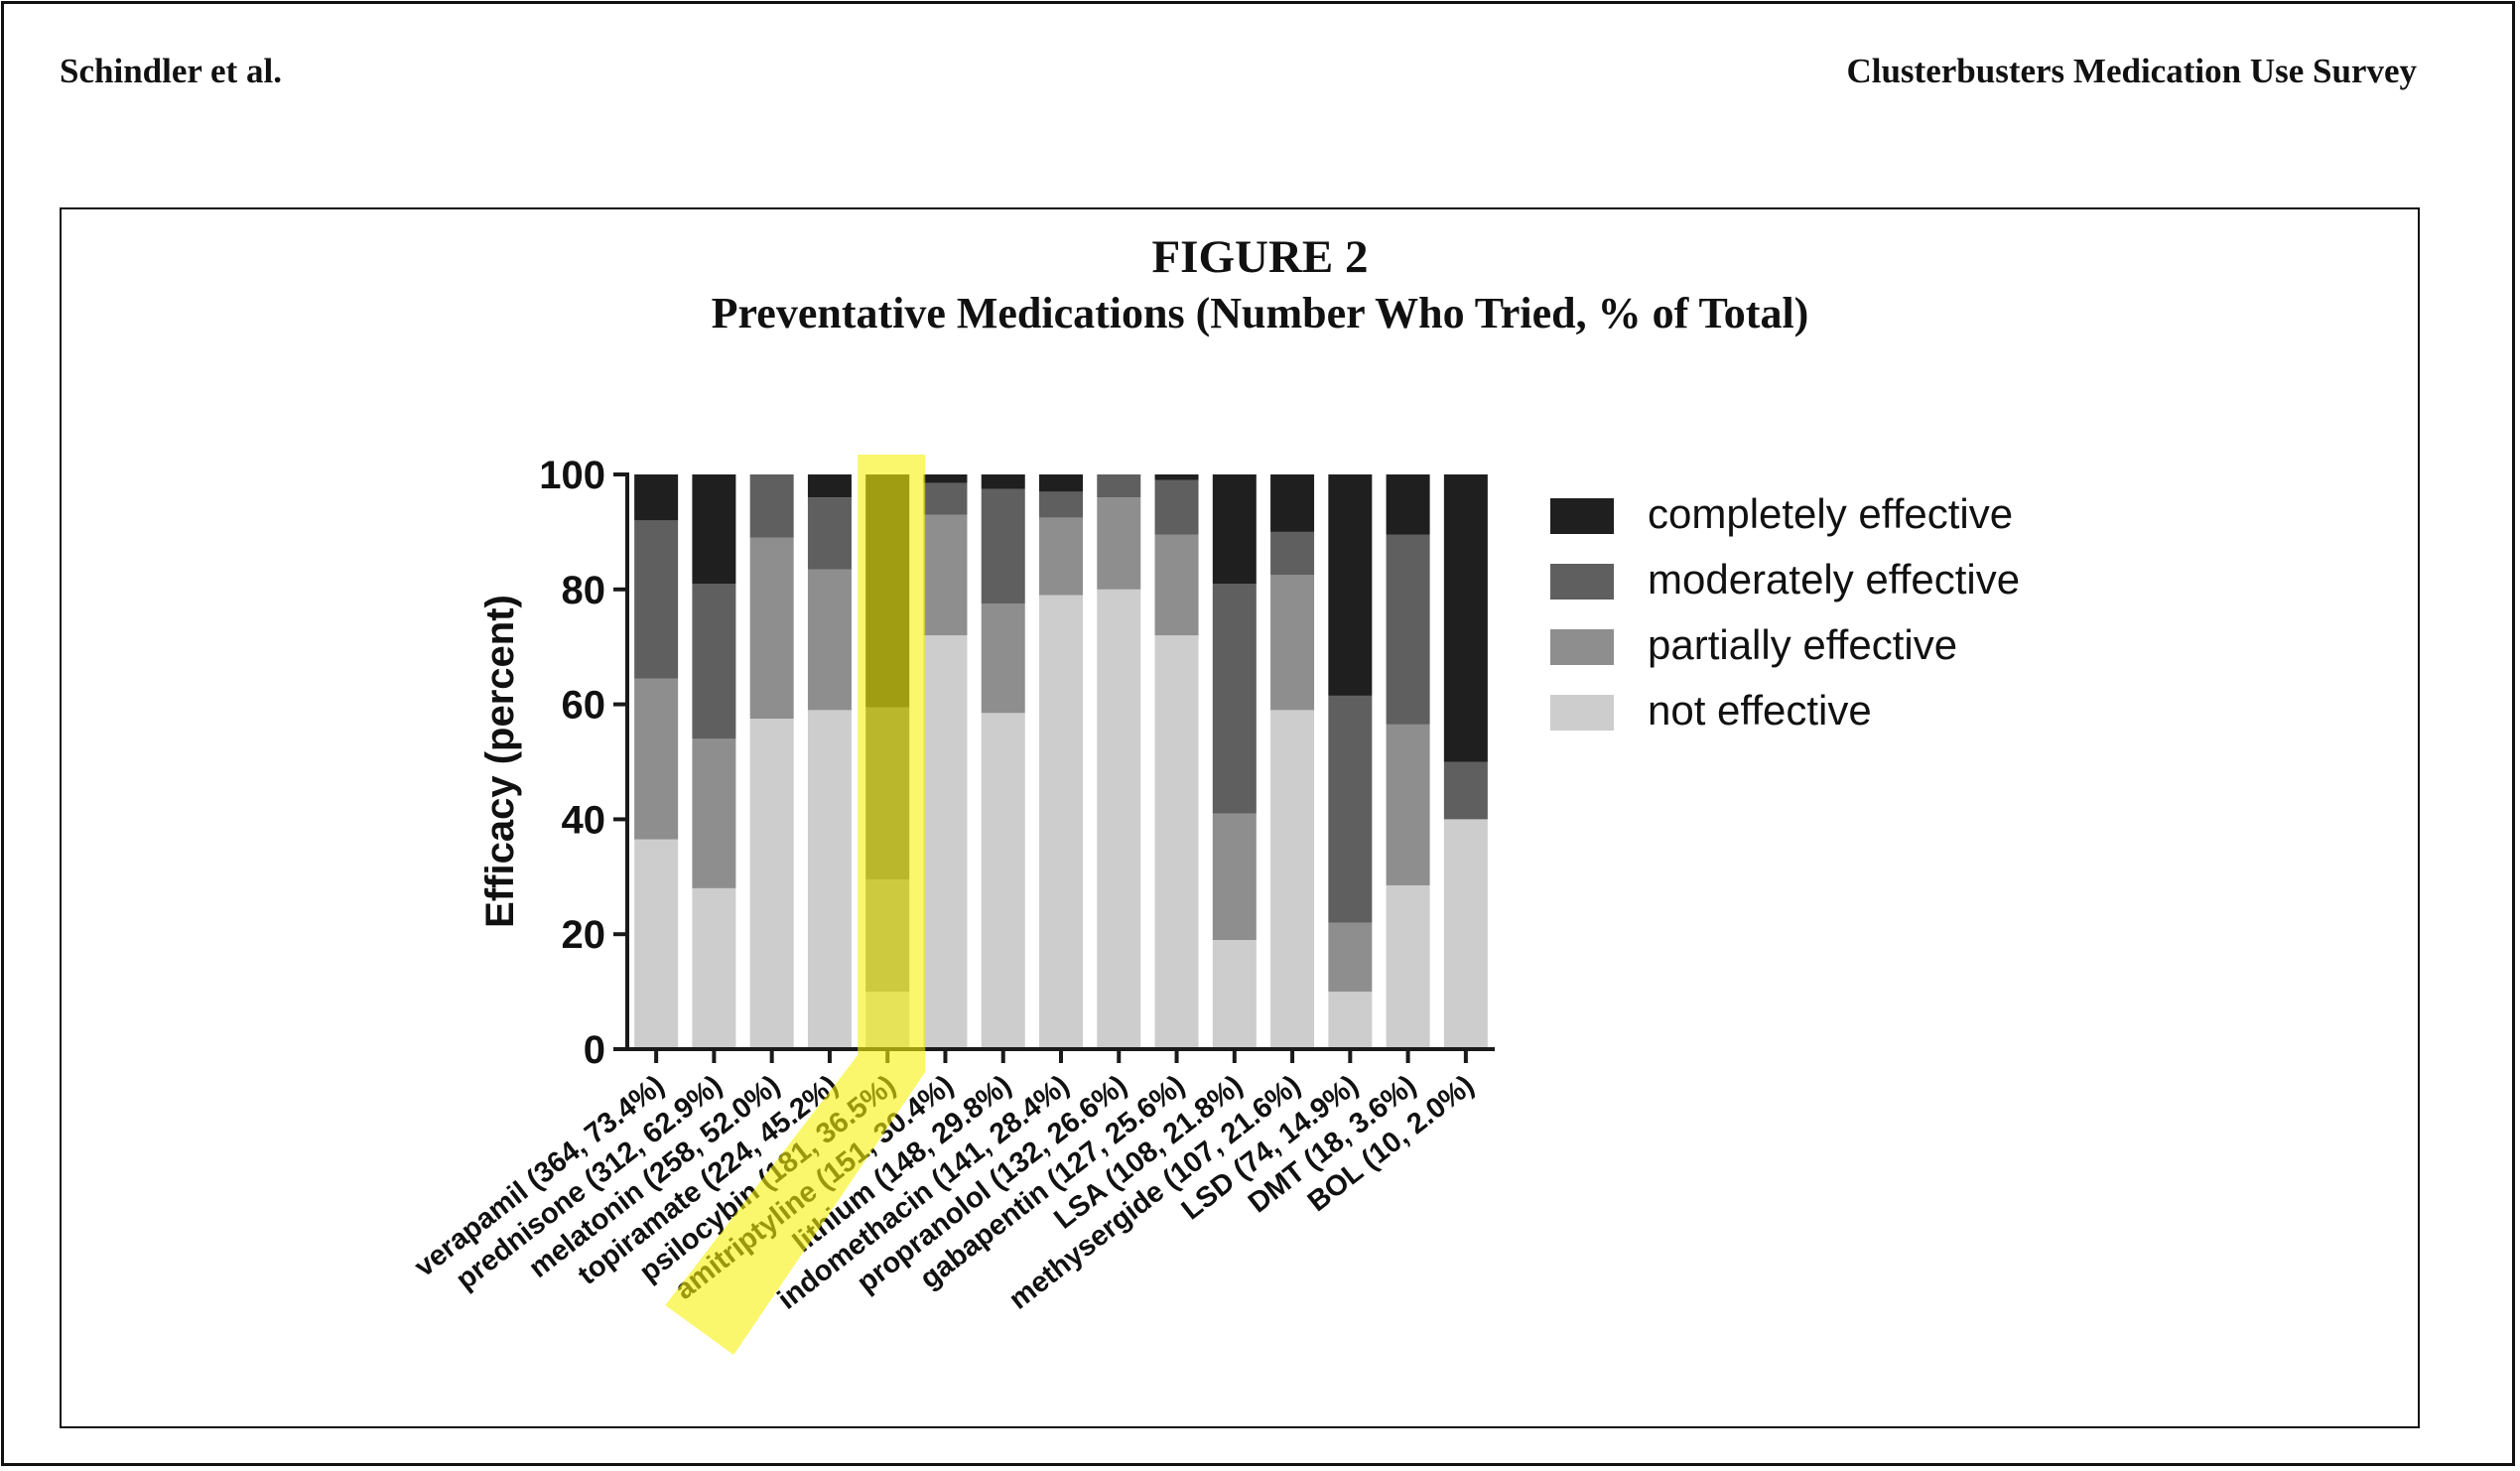  What do you see at coordinates (1061, 556) in the screenshot?
I see `bar-partially-effective-indomethacin` at bounding box center [1061, 556].